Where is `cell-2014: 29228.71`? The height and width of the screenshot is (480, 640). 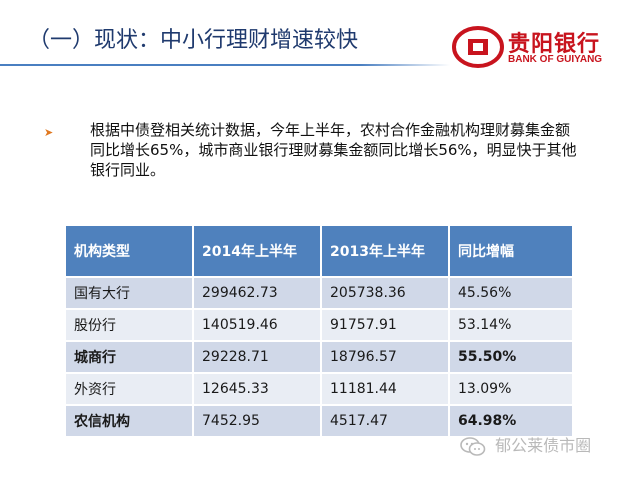 cell-2014: 29228.71 is located at coordinates (257, 357).